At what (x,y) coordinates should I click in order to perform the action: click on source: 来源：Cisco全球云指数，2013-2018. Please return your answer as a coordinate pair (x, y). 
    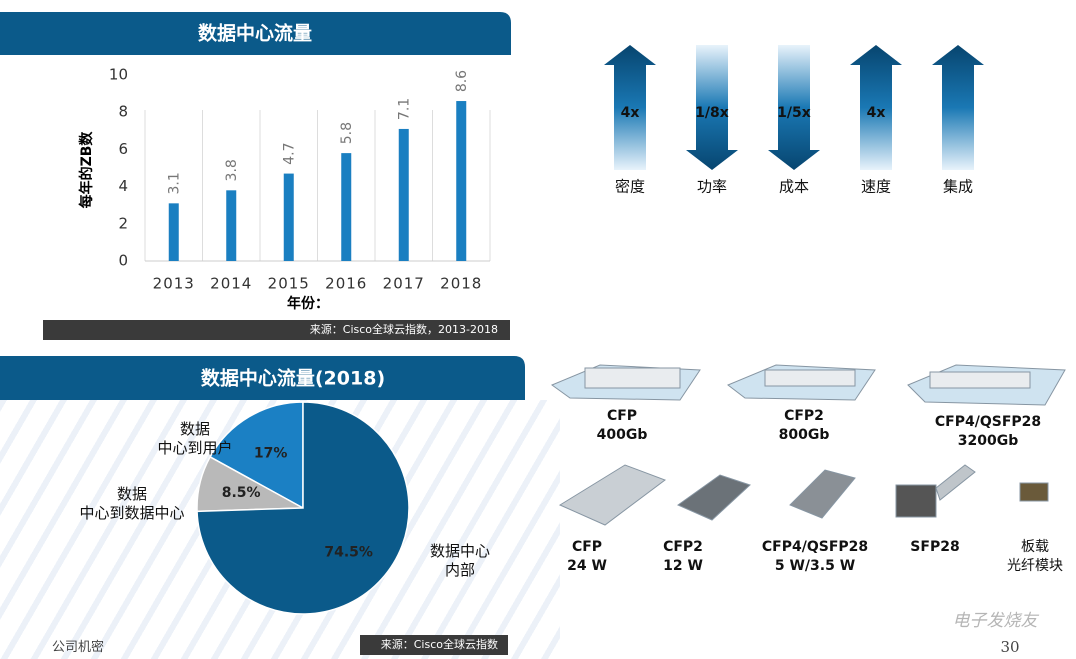
    Looking at the image, I should click on (404, 329).